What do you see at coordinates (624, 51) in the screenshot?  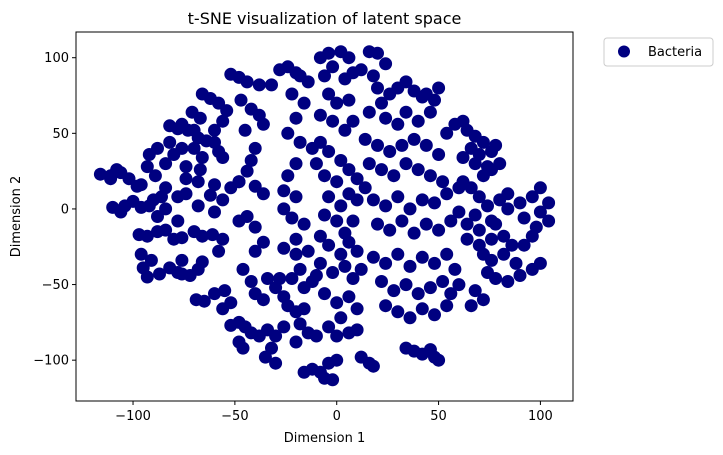 I see `legend-marker` at bounding box center [624, 51].